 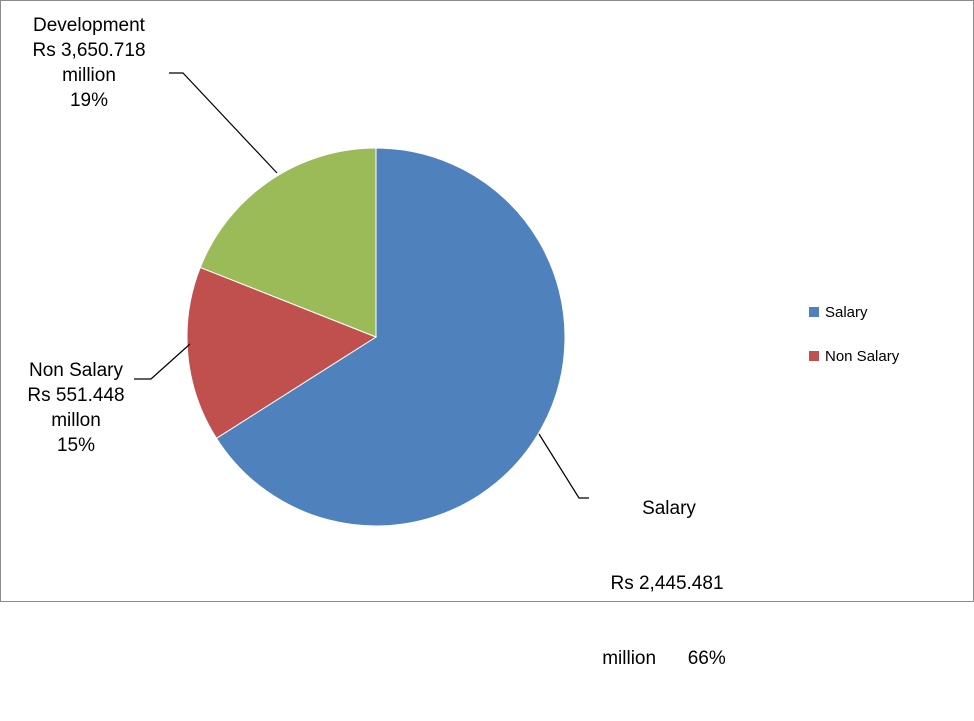 I want to click on legend-swatch-non-salary, so click(x=814, y=356).